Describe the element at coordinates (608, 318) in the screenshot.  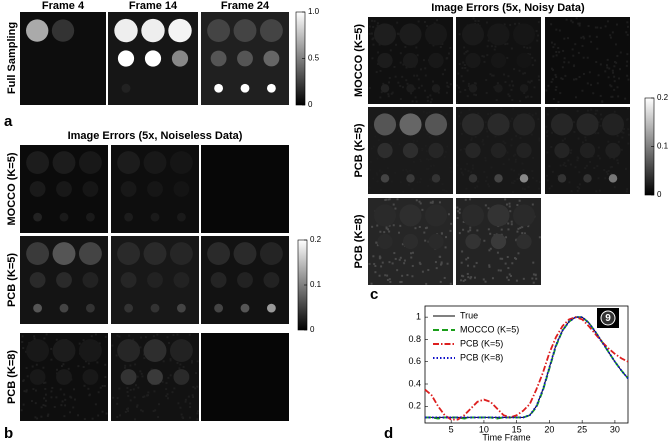
I see `annotation: 9` at that location.